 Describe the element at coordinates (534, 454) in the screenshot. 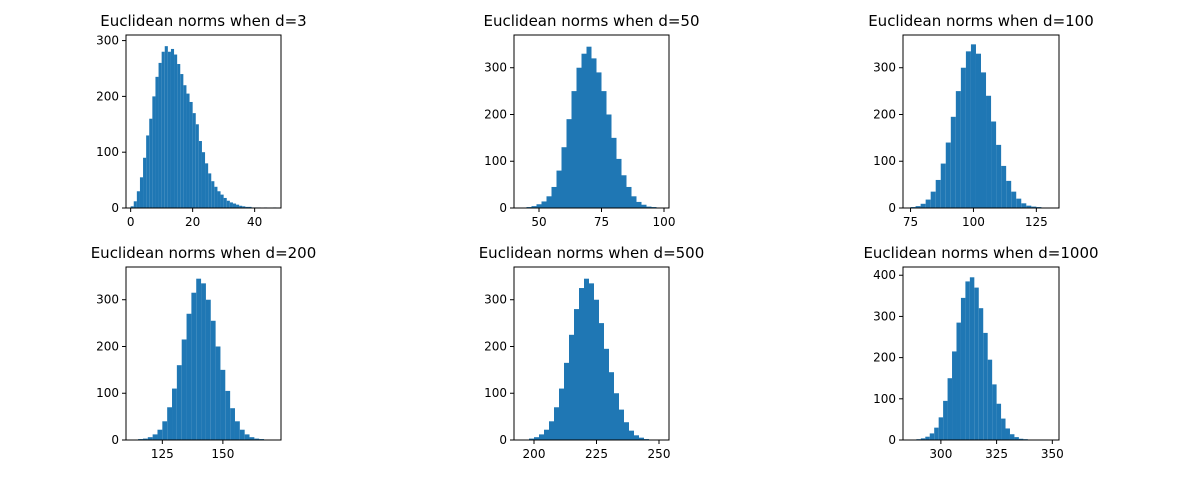

I see `x-tick-label: 200` at that location.